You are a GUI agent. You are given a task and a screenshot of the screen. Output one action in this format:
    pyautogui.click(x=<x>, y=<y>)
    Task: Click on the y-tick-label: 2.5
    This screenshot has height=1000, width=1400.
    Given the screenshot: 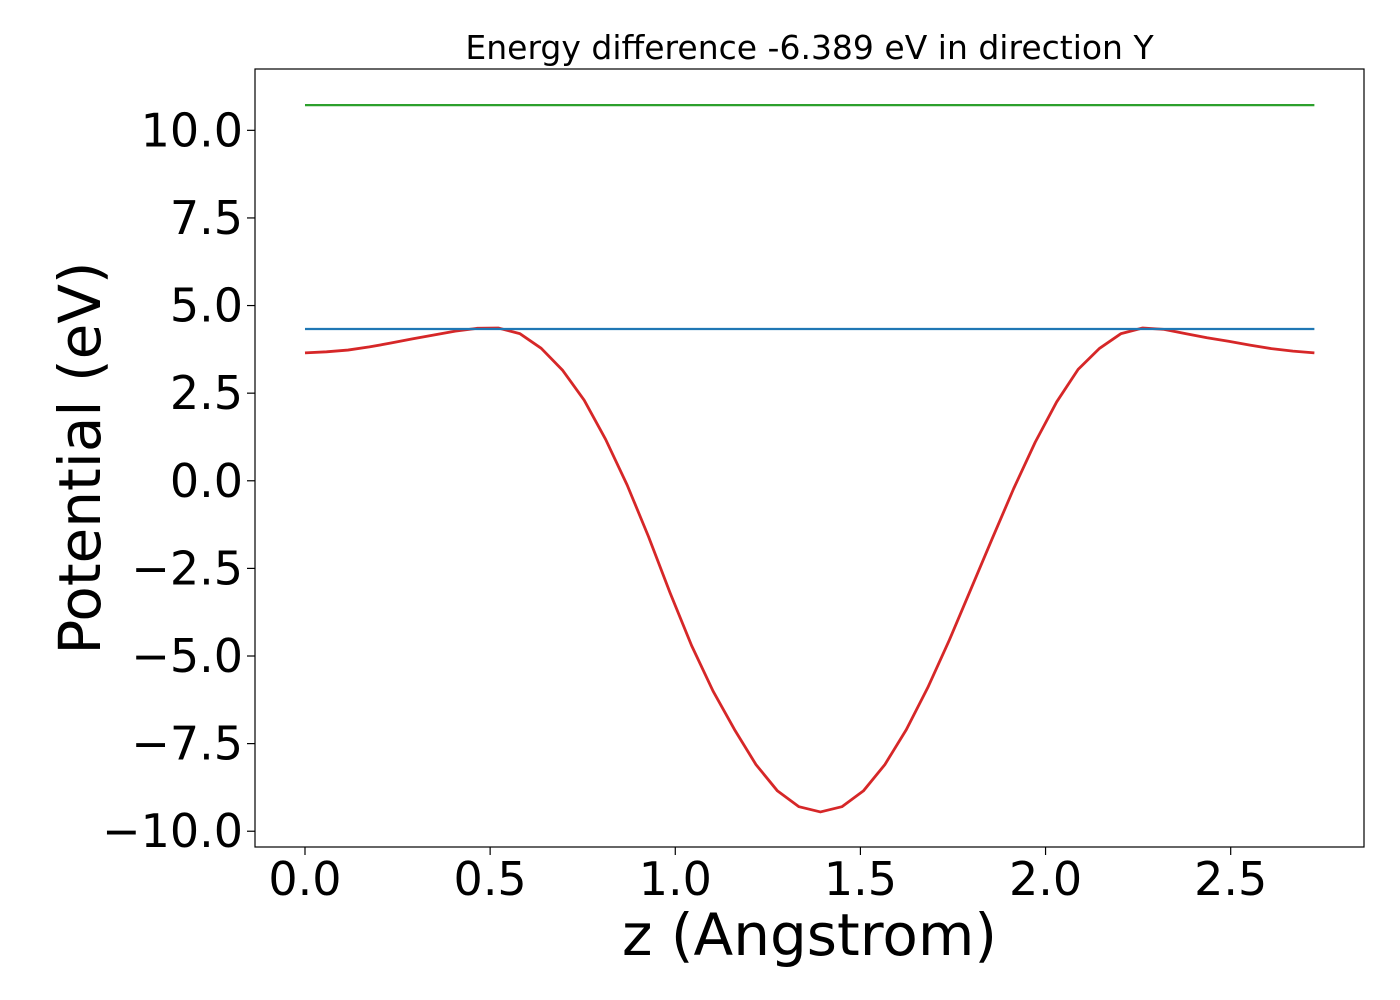 What is the action you would take?
    pyautogui.click(x=206, y=393)
    